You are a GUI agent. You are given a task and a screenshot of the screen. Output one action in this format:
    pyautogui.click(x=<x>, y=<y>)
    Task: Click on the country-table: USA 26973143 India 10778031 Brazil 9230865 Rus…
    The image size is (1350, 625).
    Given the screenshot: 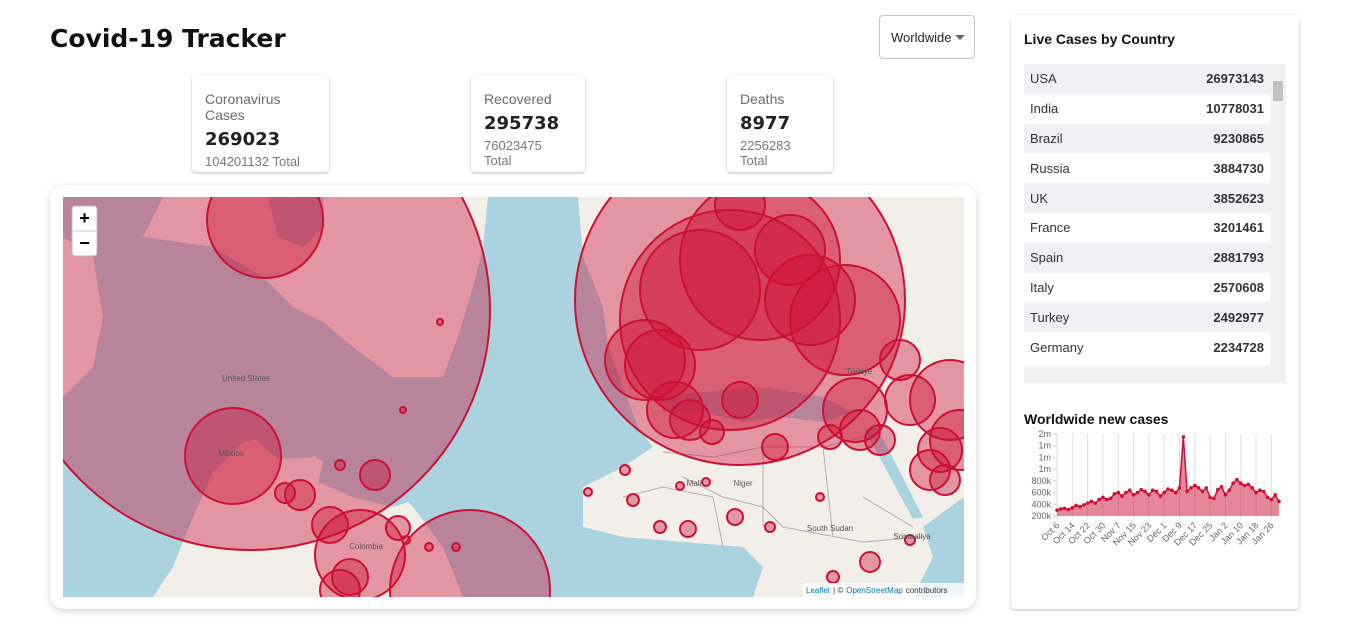 What is the action you would take?
    pyautogui.click(x=1147, y=213)
    